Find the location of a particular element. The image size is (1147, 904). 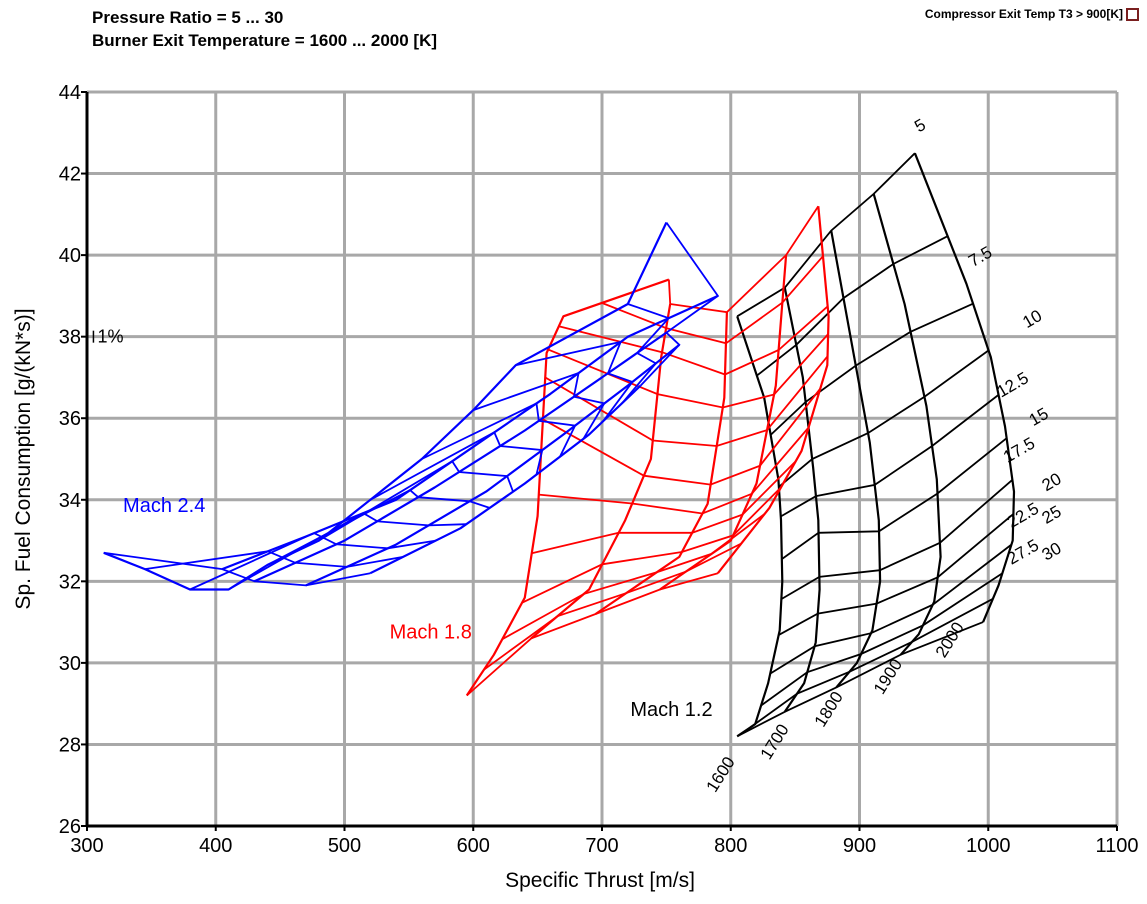

x-tick-label: 1100 is located at coordinates (1116, 846).